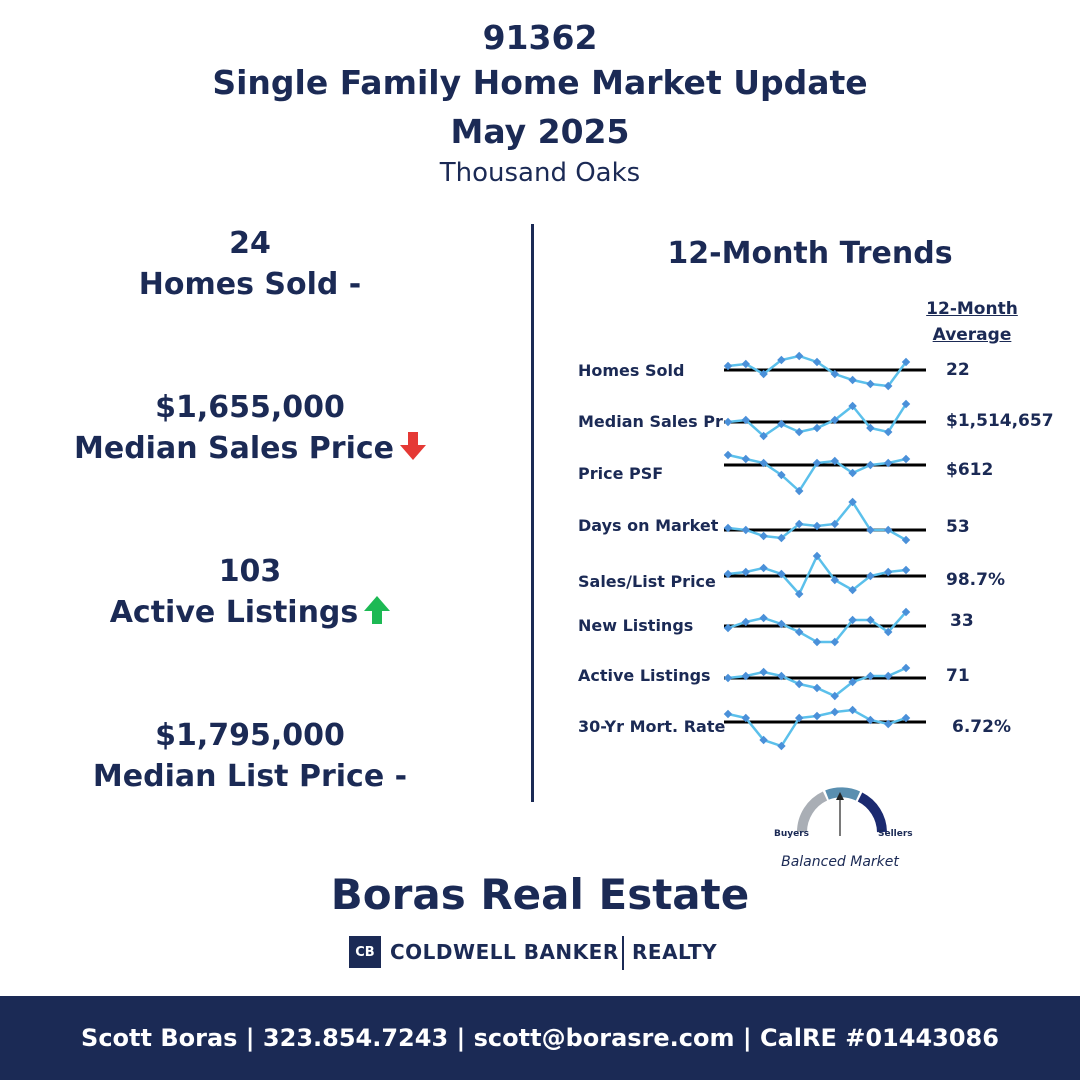  Describe the element at coordinates (250, 264) in the screenshot. I see `stat-homes-sold: 24 Homes Sold -` at that location.